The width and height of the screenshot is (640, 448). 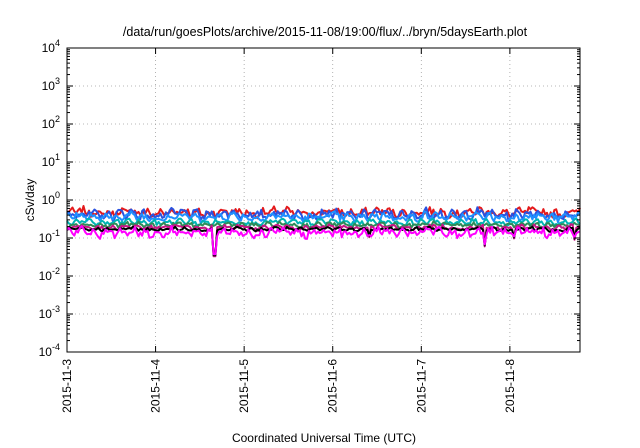 I want to click on x-tick-label: 2015-11-7, so click(x=421, y=386).